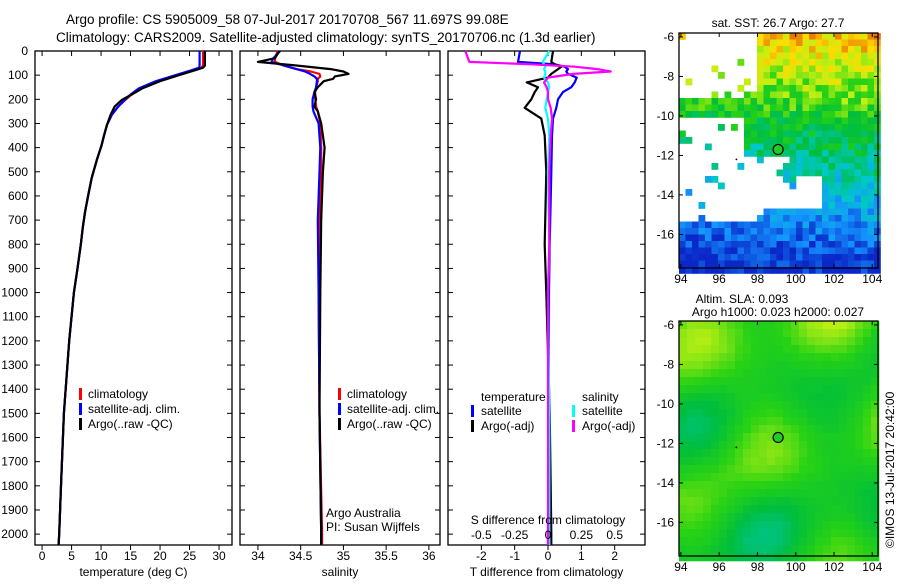  What do you see at coordinates (507, 426) in the screenshot?
I see `legend-label: Argo(-adj)` at bounding box center [507, 426].